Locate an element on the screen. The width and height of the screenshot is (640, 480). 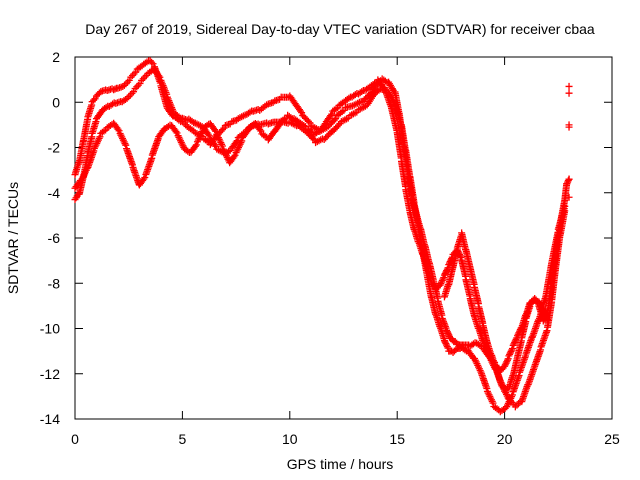
y-tick-label: 2 is located at coordinates (56, 57).